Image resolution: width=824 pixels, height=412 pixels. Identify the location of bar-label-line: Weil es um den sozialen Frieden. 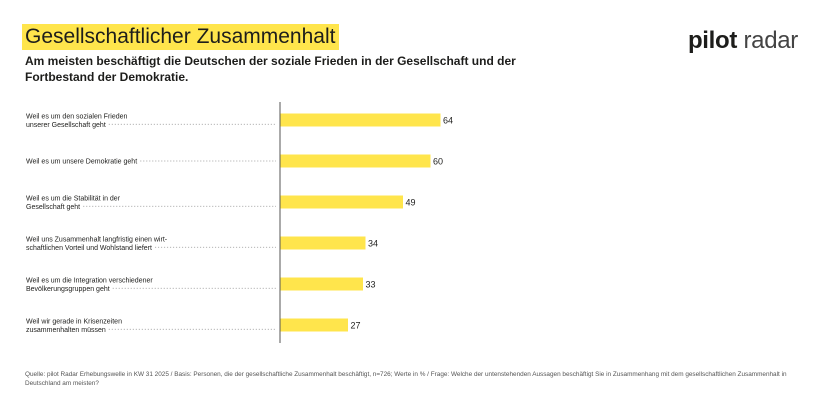
(77, 116).